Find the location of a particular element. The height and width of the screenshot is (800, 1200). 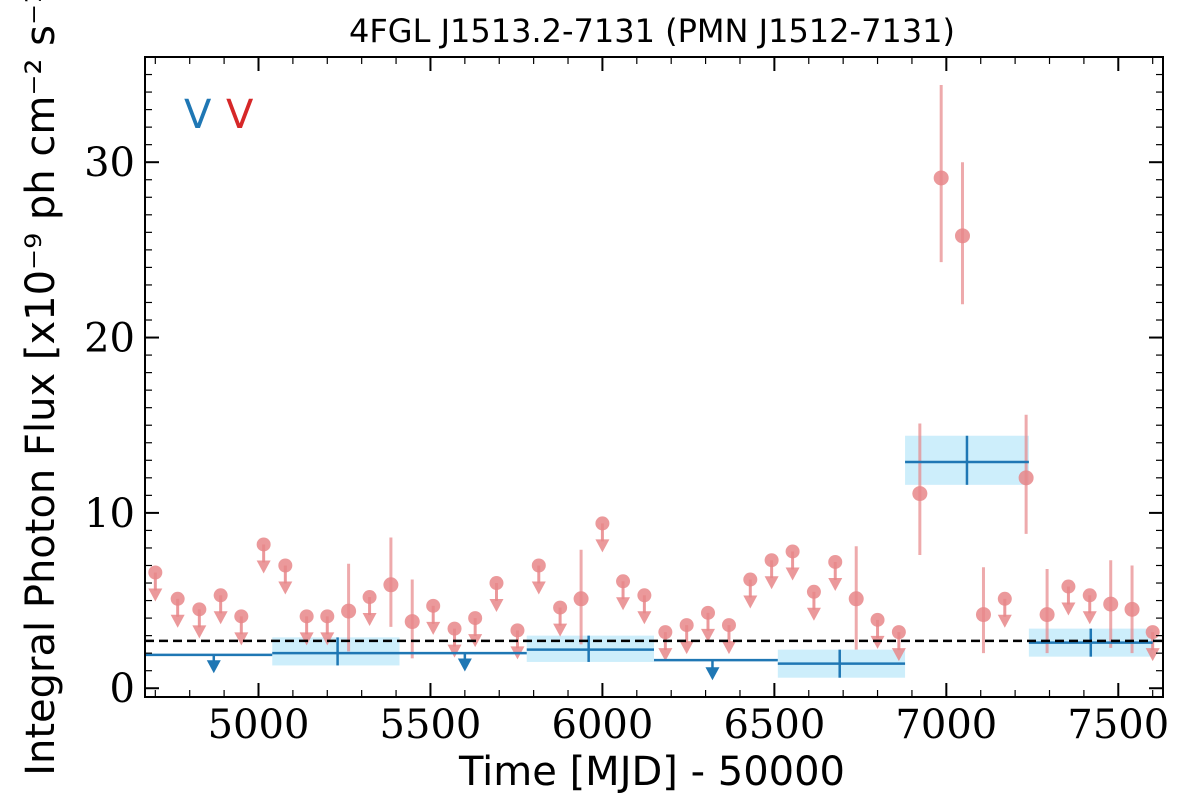

y-tick-label: 0 is located at coordinates (122, 689).